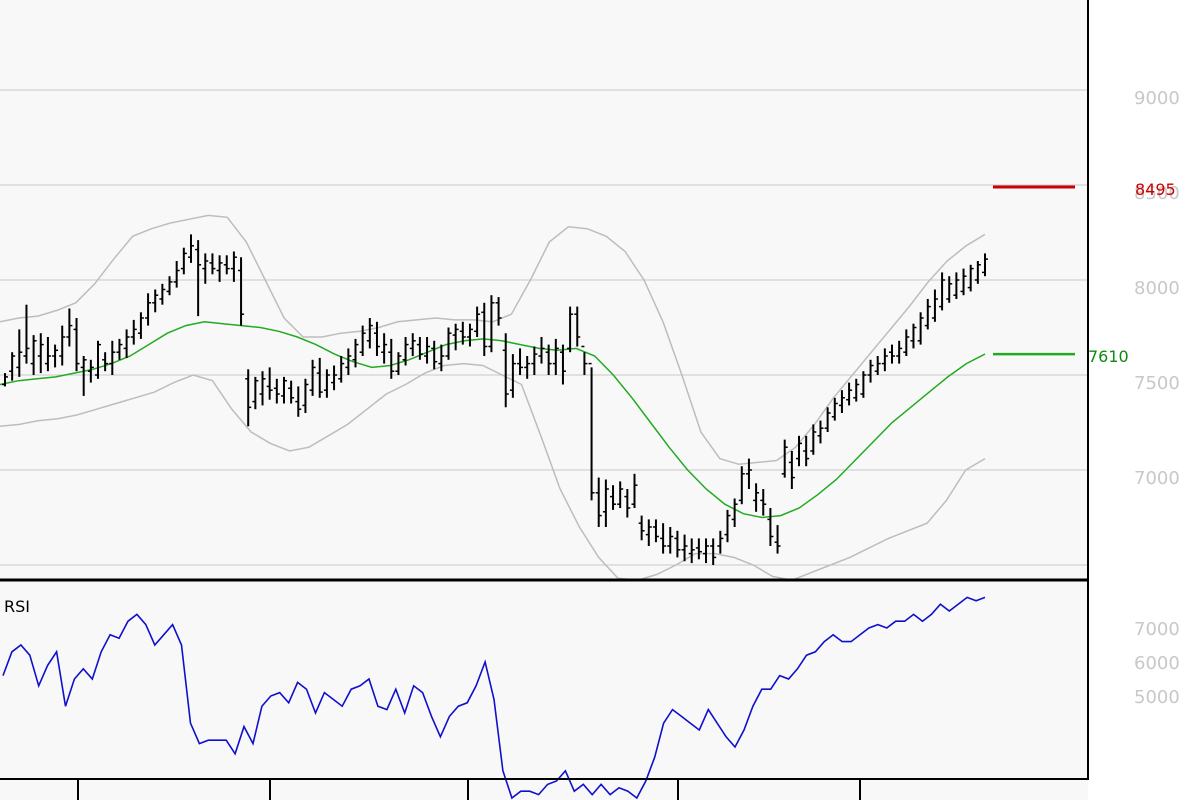 The width and height of the screenshot is (1200, 800). What do you see at coordinates (1155, 189) in the screenshot?
I see `resistance-label: 8495` at bounding box center [1155, 189].